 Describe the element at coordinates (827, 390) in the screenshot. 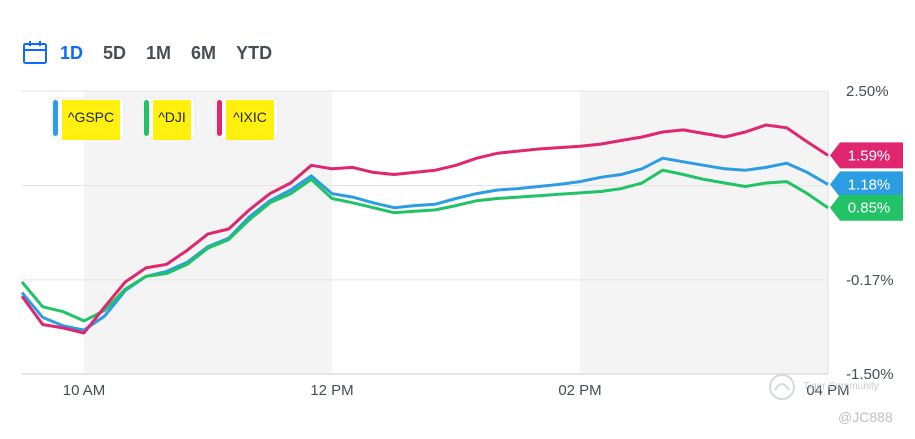

I see `x-tick-label-3: 04 PM` at that location.